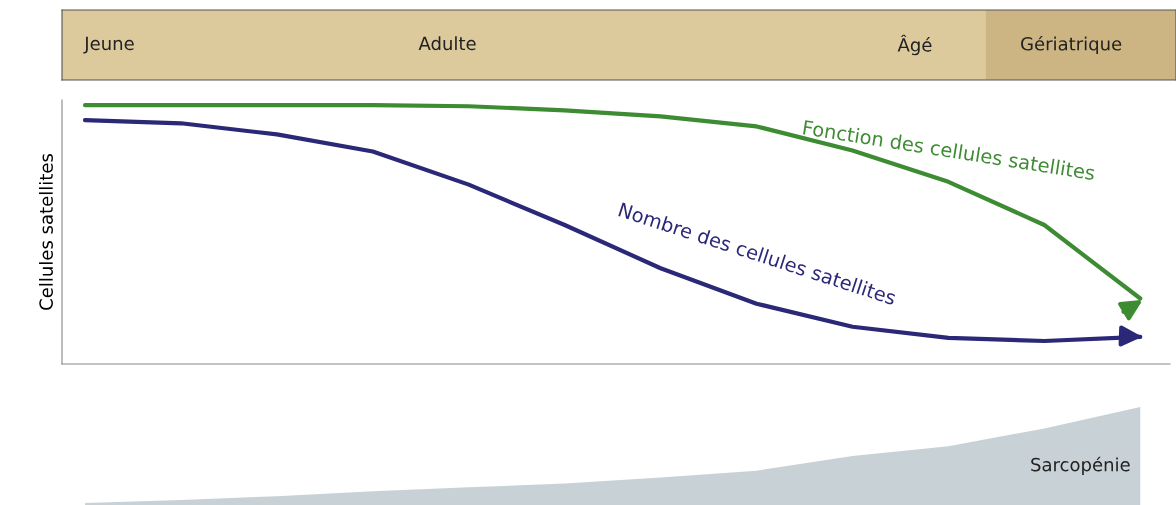  Describe the element at coordinates (1071, 45) in the screenshot. I see `text: Gériatrique` at that location.